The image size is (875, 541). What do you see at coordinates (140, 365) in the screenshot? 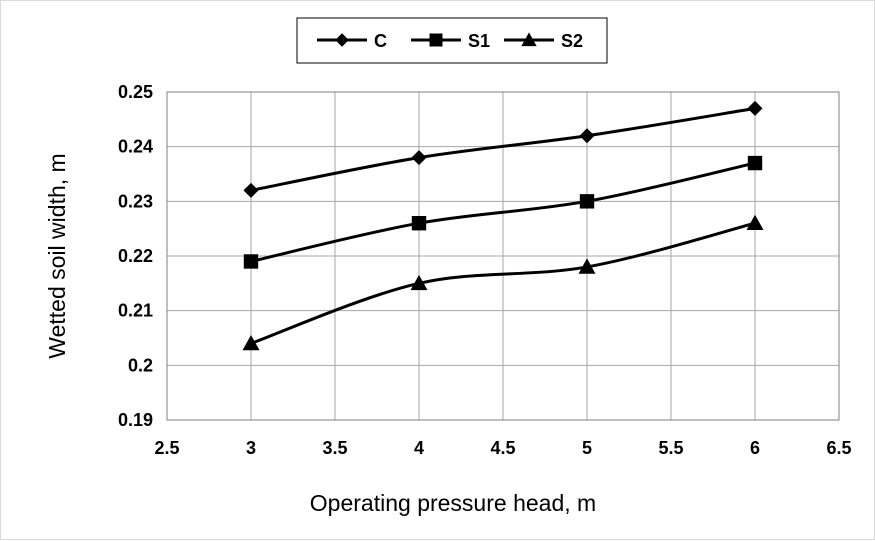
I see `y-tick-label: 0.2` at bounding box center [140, 365].